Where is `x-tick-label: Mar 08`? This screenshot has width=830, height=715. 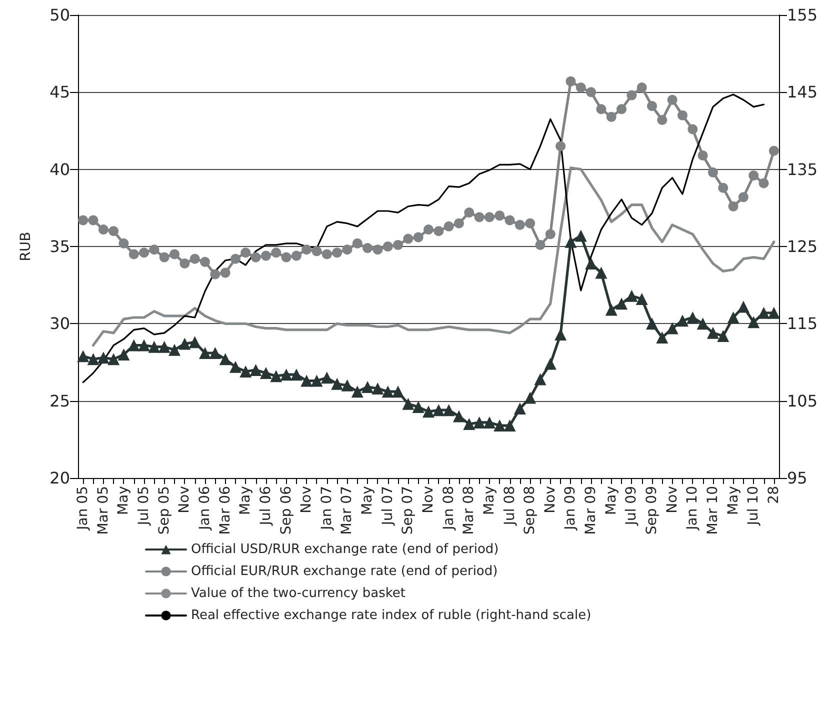 x-tick-label: Mar 08 is located at coordinates (469, 510).